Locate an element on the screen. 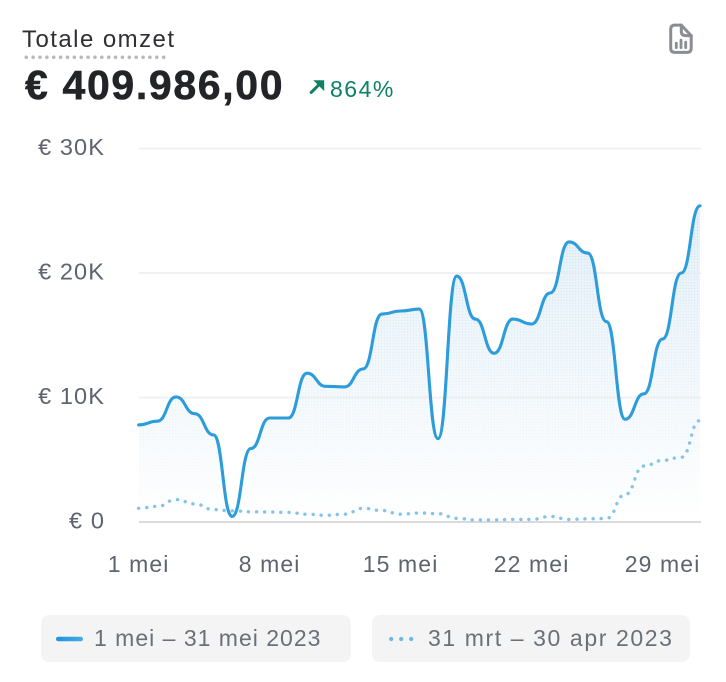 Image resolution: width=726 pixels, height=682 pixels. svg-text: 22 mei is located at coordinates (532, 564).